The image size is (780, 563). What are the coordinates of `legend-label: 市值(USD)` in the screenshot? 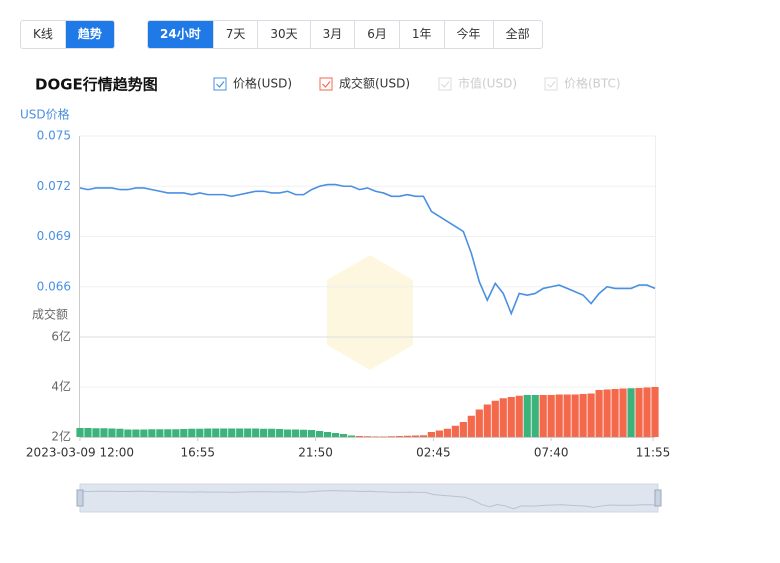 It's located at (487, 83).